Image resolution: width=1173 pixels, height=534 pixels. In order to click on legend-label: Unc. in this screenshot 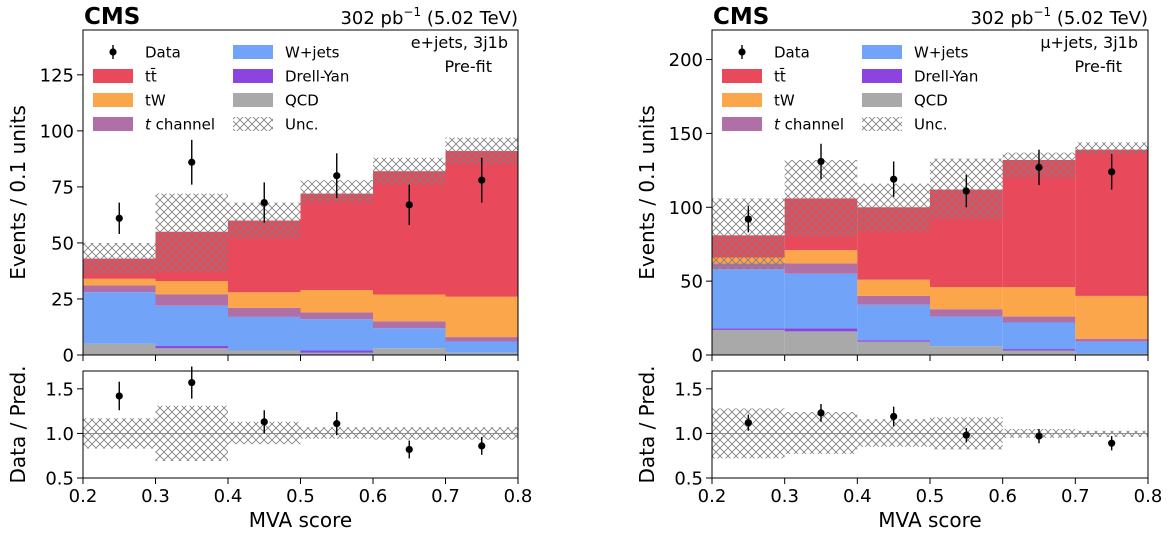, I will do `click(931, 125)`.